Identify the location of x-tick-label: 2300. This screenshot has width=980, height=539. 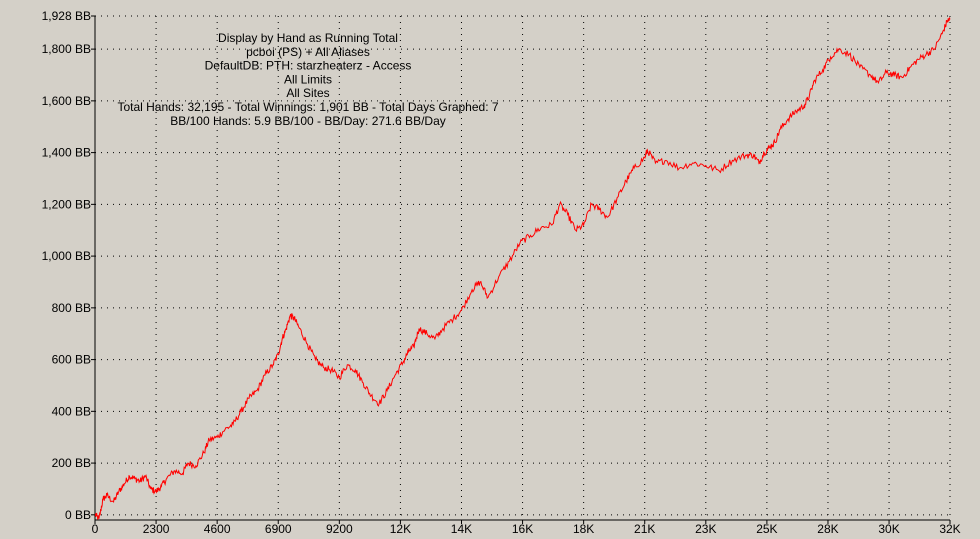
(156, 529).